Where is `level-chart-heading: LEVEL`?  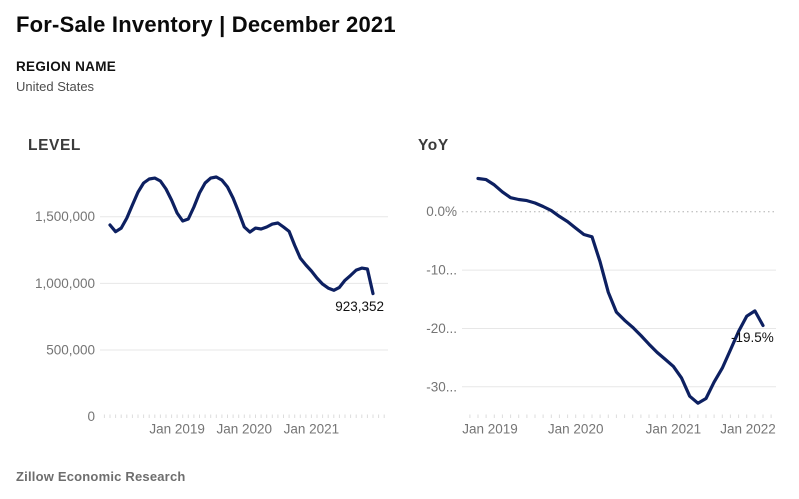 level-chart-heading: LEVEL is located at coordinates (54, 145).